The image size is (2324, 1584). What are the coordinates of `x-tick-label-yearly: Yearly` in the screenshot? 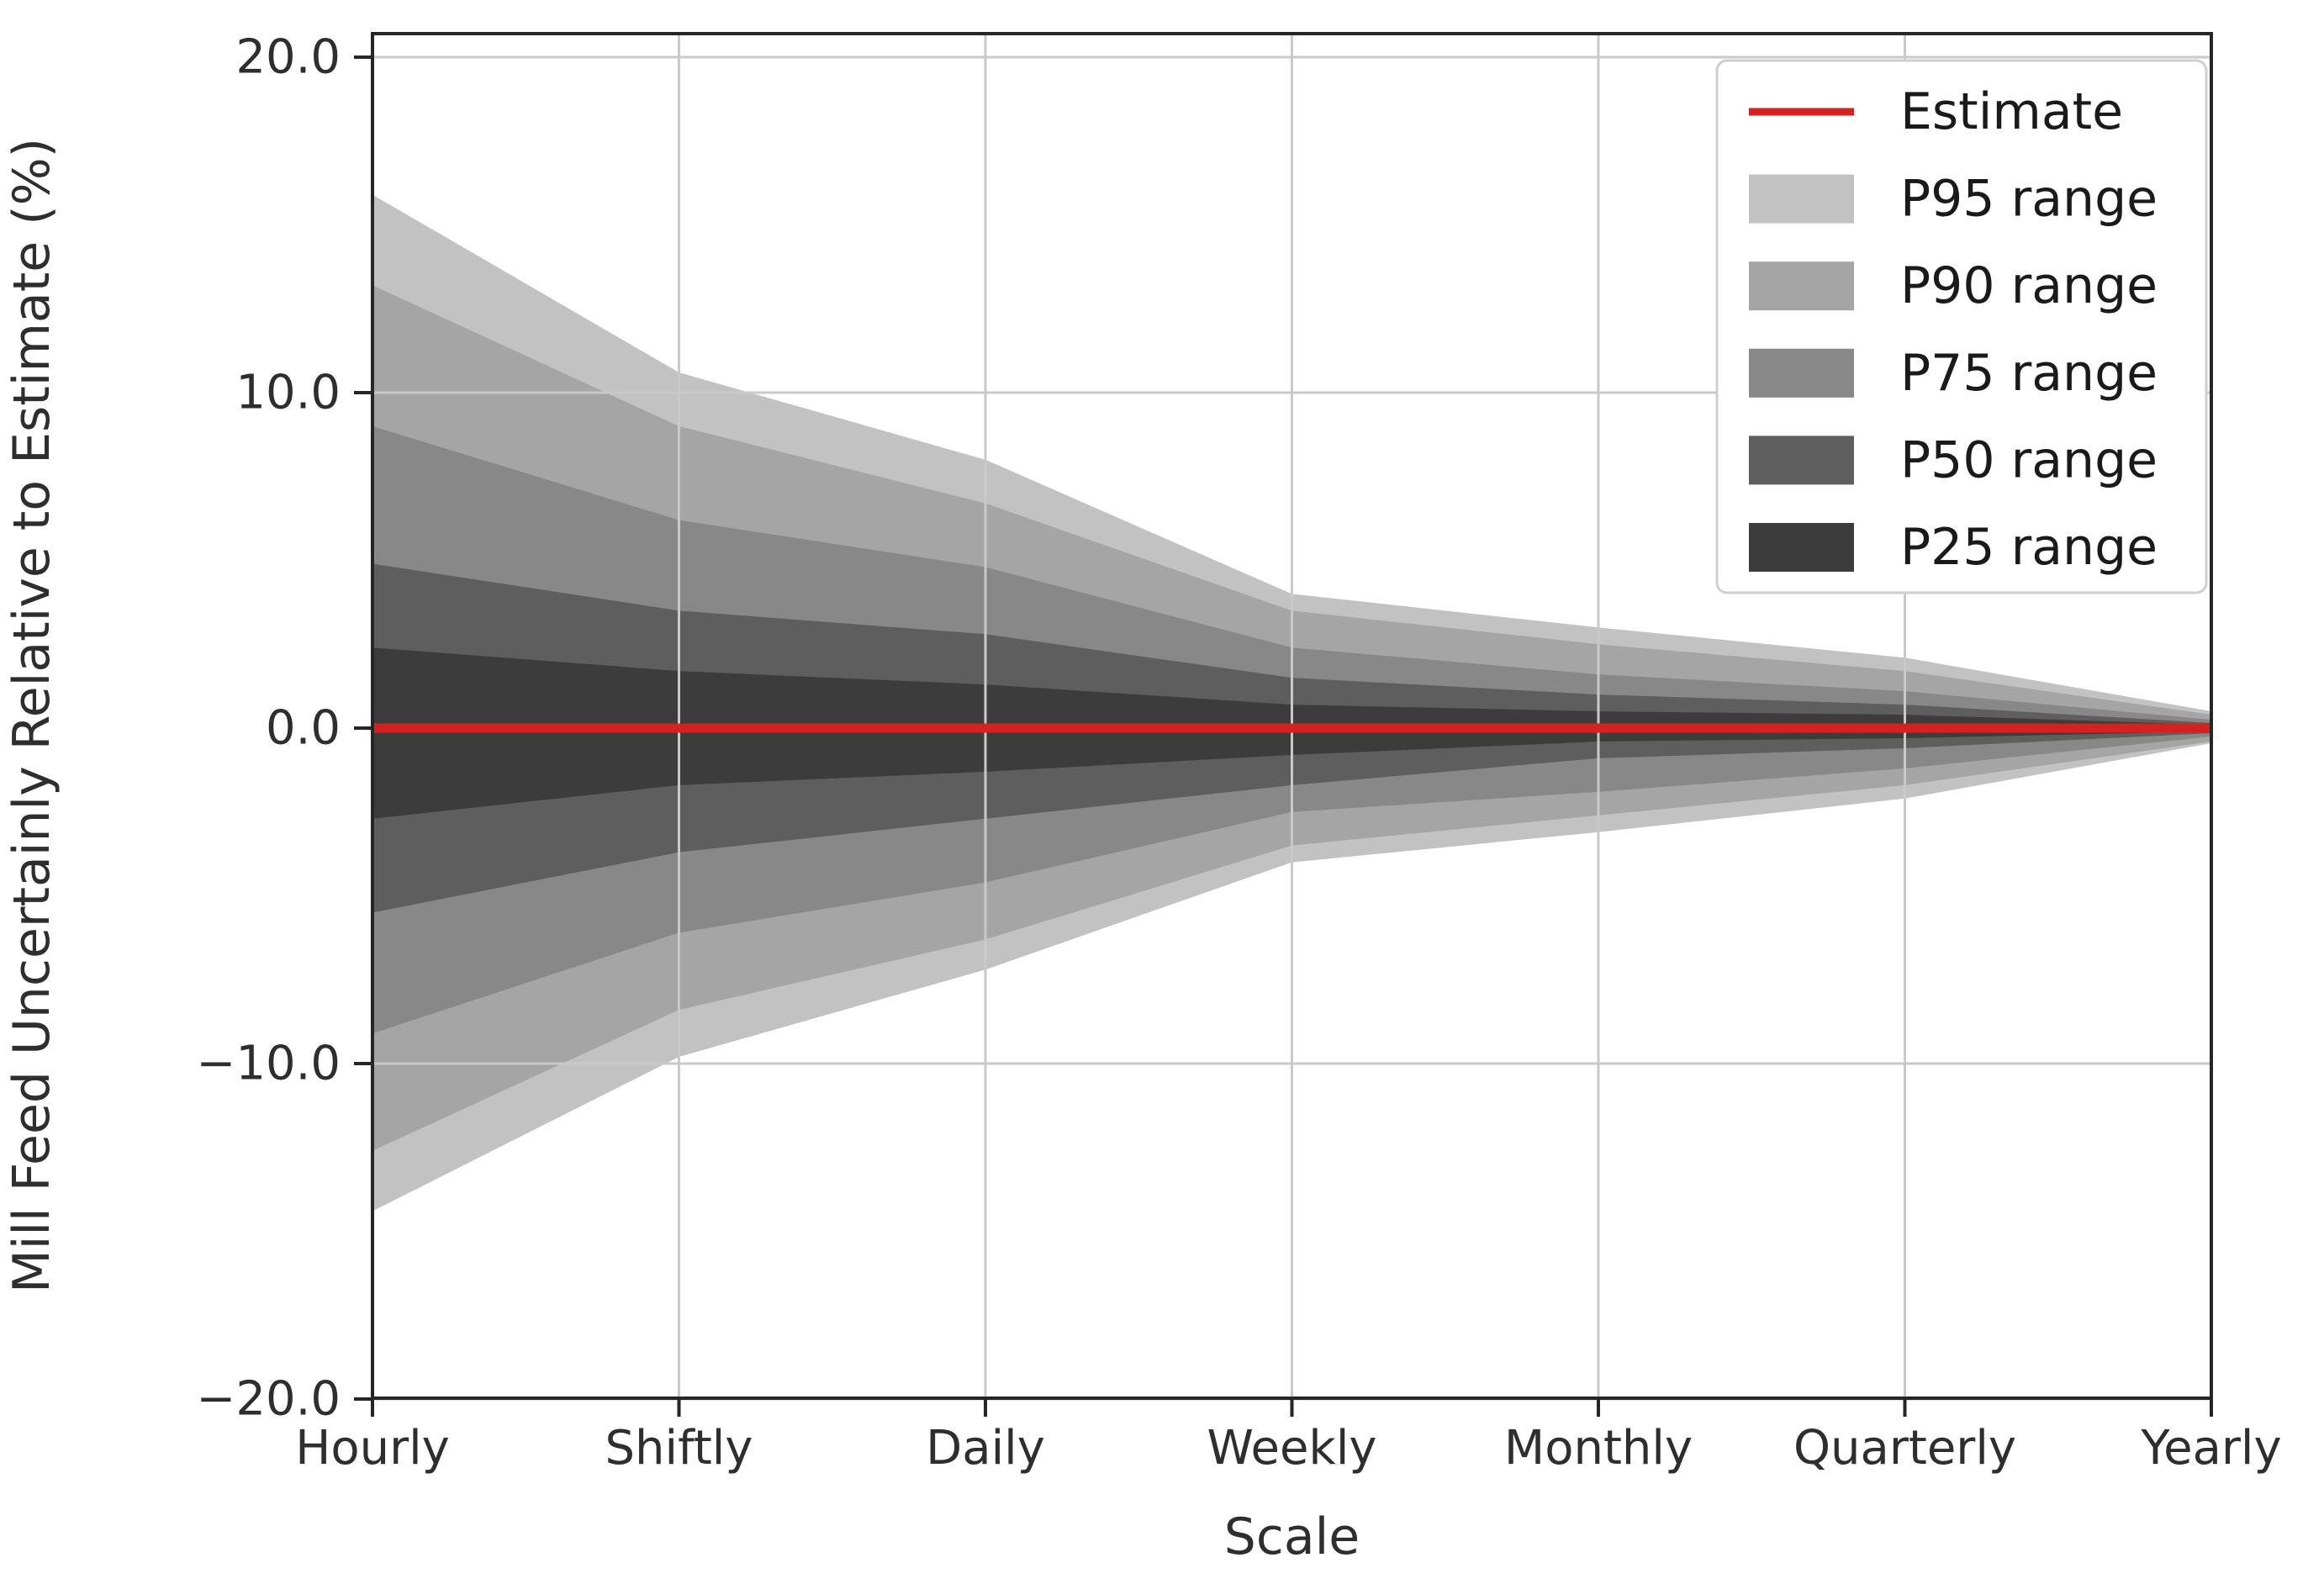 It's located at (2210, 1448).